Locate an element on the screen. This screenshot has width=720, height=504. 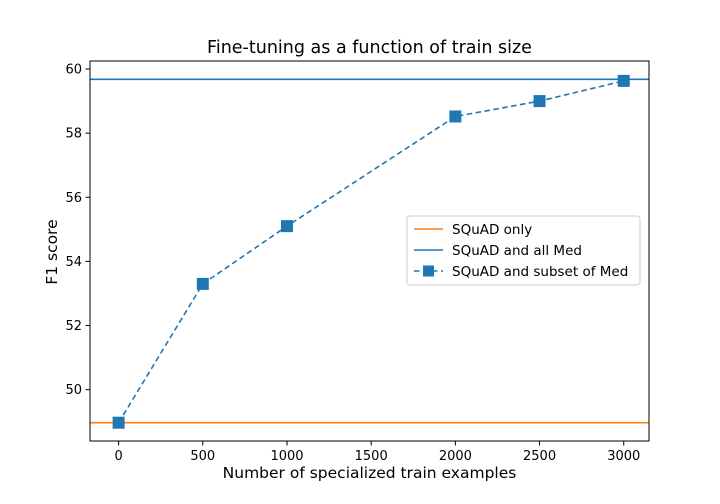
y-tick-label: 58 is located at coordinates (73, 134).